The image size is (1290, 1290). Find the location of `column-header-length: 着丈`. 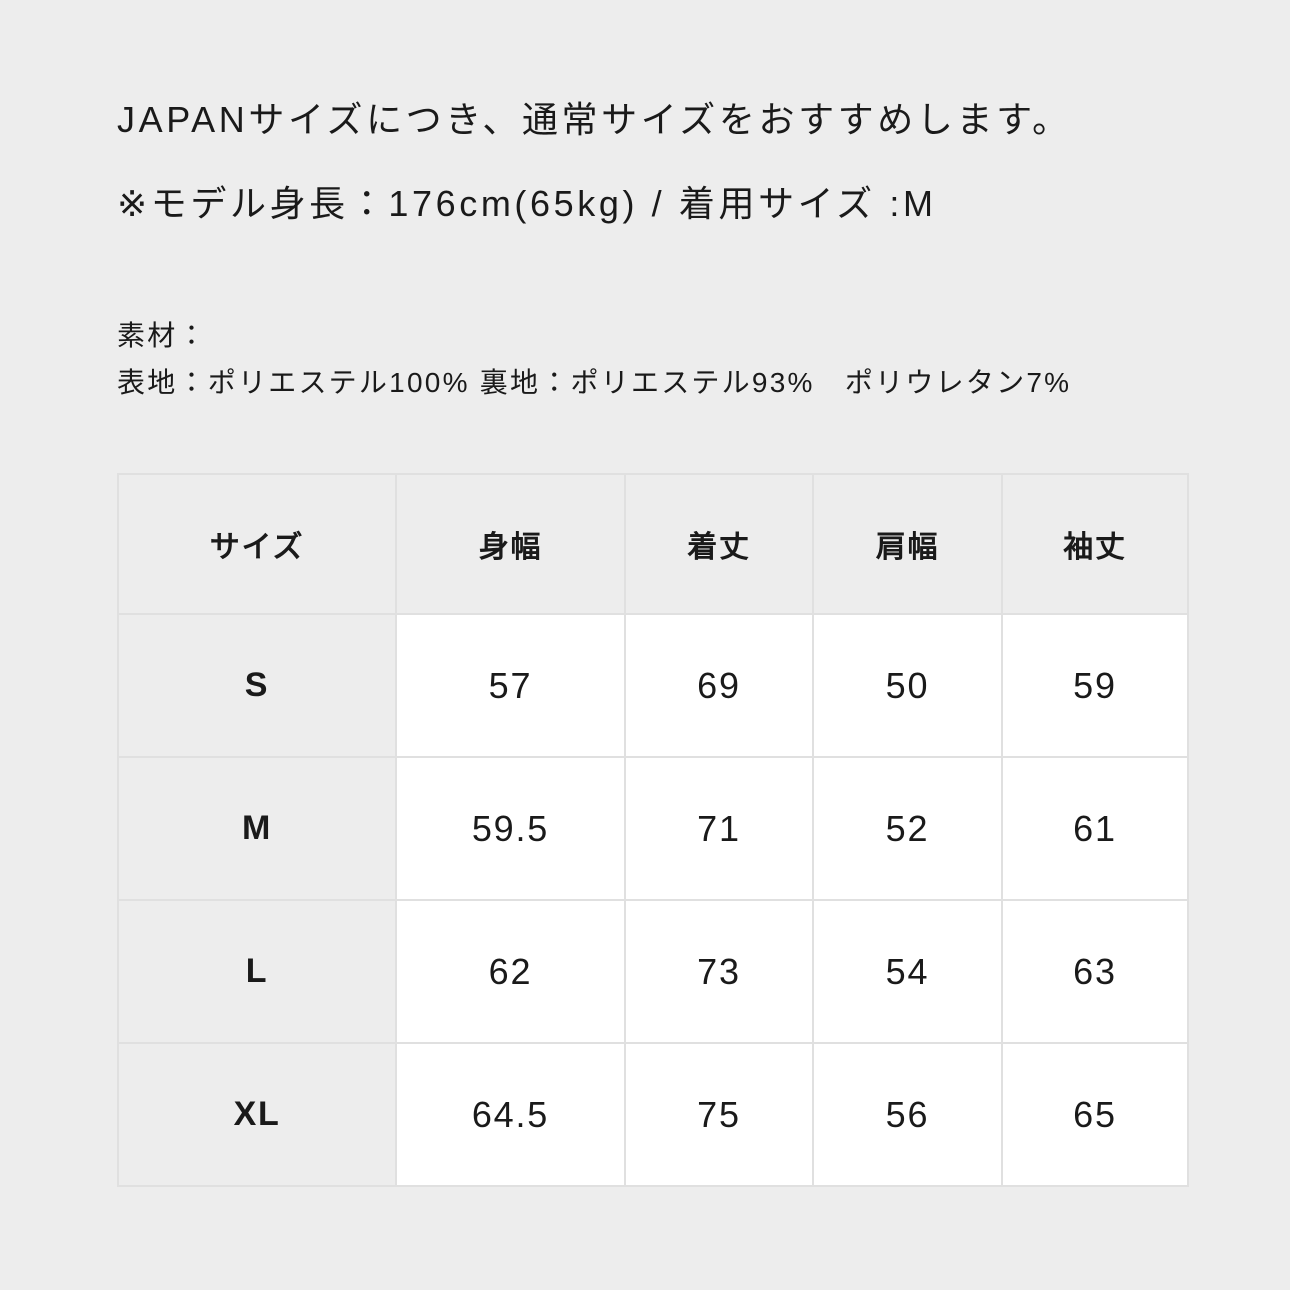

column-header-length: 着丈 is located at coordinates (719, 544).